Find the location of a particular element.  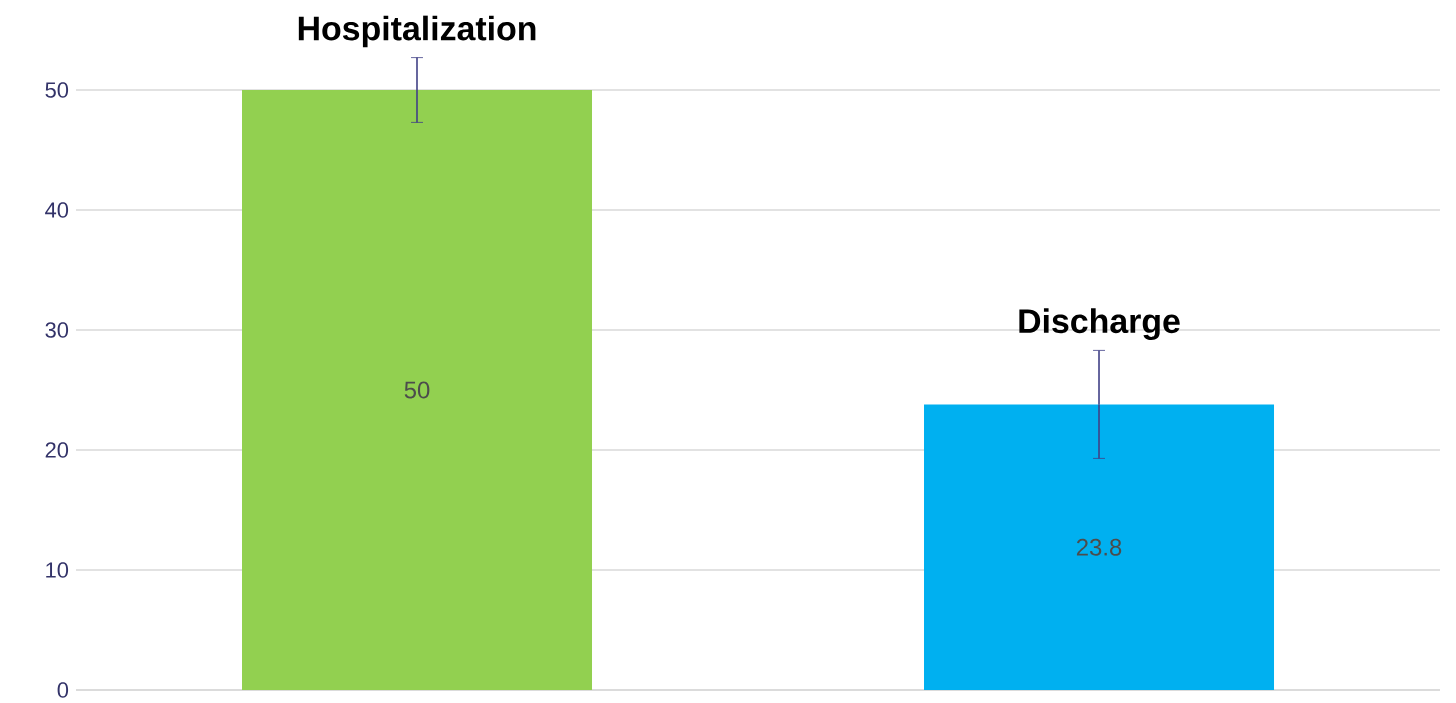

x-tick-label: Hospitalization is located at coordinates (417, 31).